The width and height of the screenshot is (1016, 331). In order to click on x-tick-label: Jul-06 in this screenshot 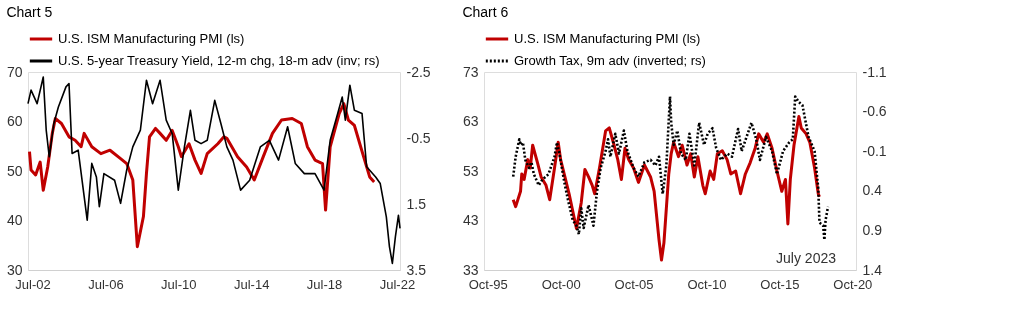, I will do `click(106, 284)`.